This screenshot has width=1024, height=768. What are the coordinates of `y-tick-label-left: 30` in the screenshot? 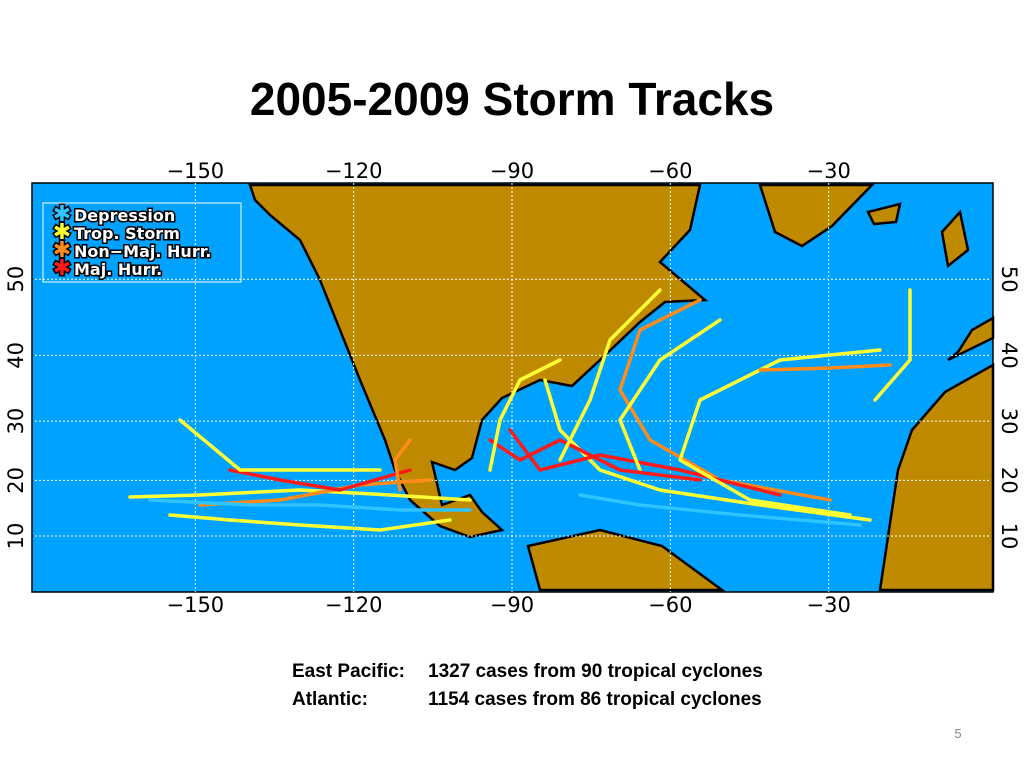 It's located at (16, 421).